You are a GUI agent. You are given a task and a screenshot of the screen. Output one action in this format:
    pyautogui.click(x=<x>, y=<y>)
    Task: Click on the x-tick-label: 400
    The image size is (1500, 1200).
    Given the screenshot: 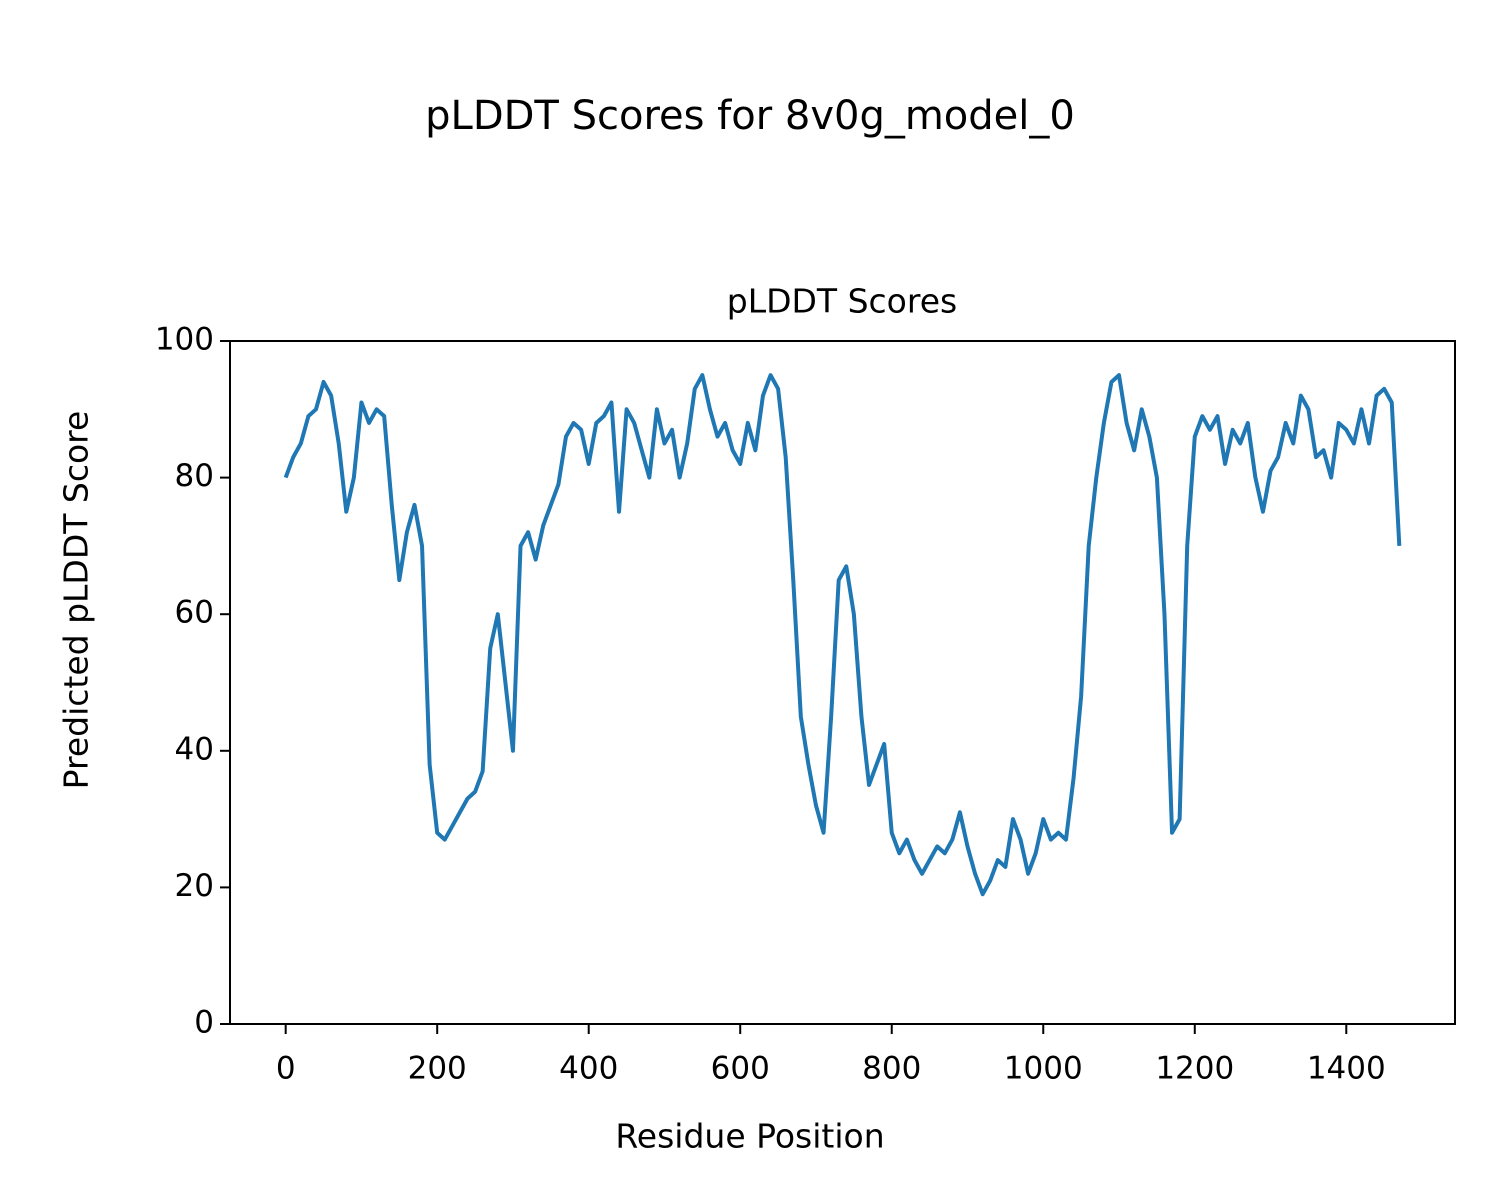 What is the action you would take?
    pyautogui.click(x=588, y=1069)
    